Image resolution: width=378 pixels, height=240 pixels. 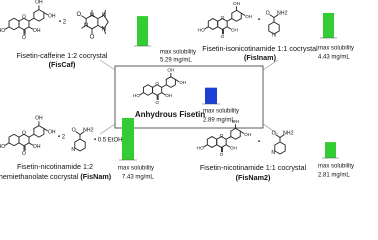 What do you see at coordinates (62, 138) in the screenshot?
I see `ratio: • 2` at bounding box center [62, 138].